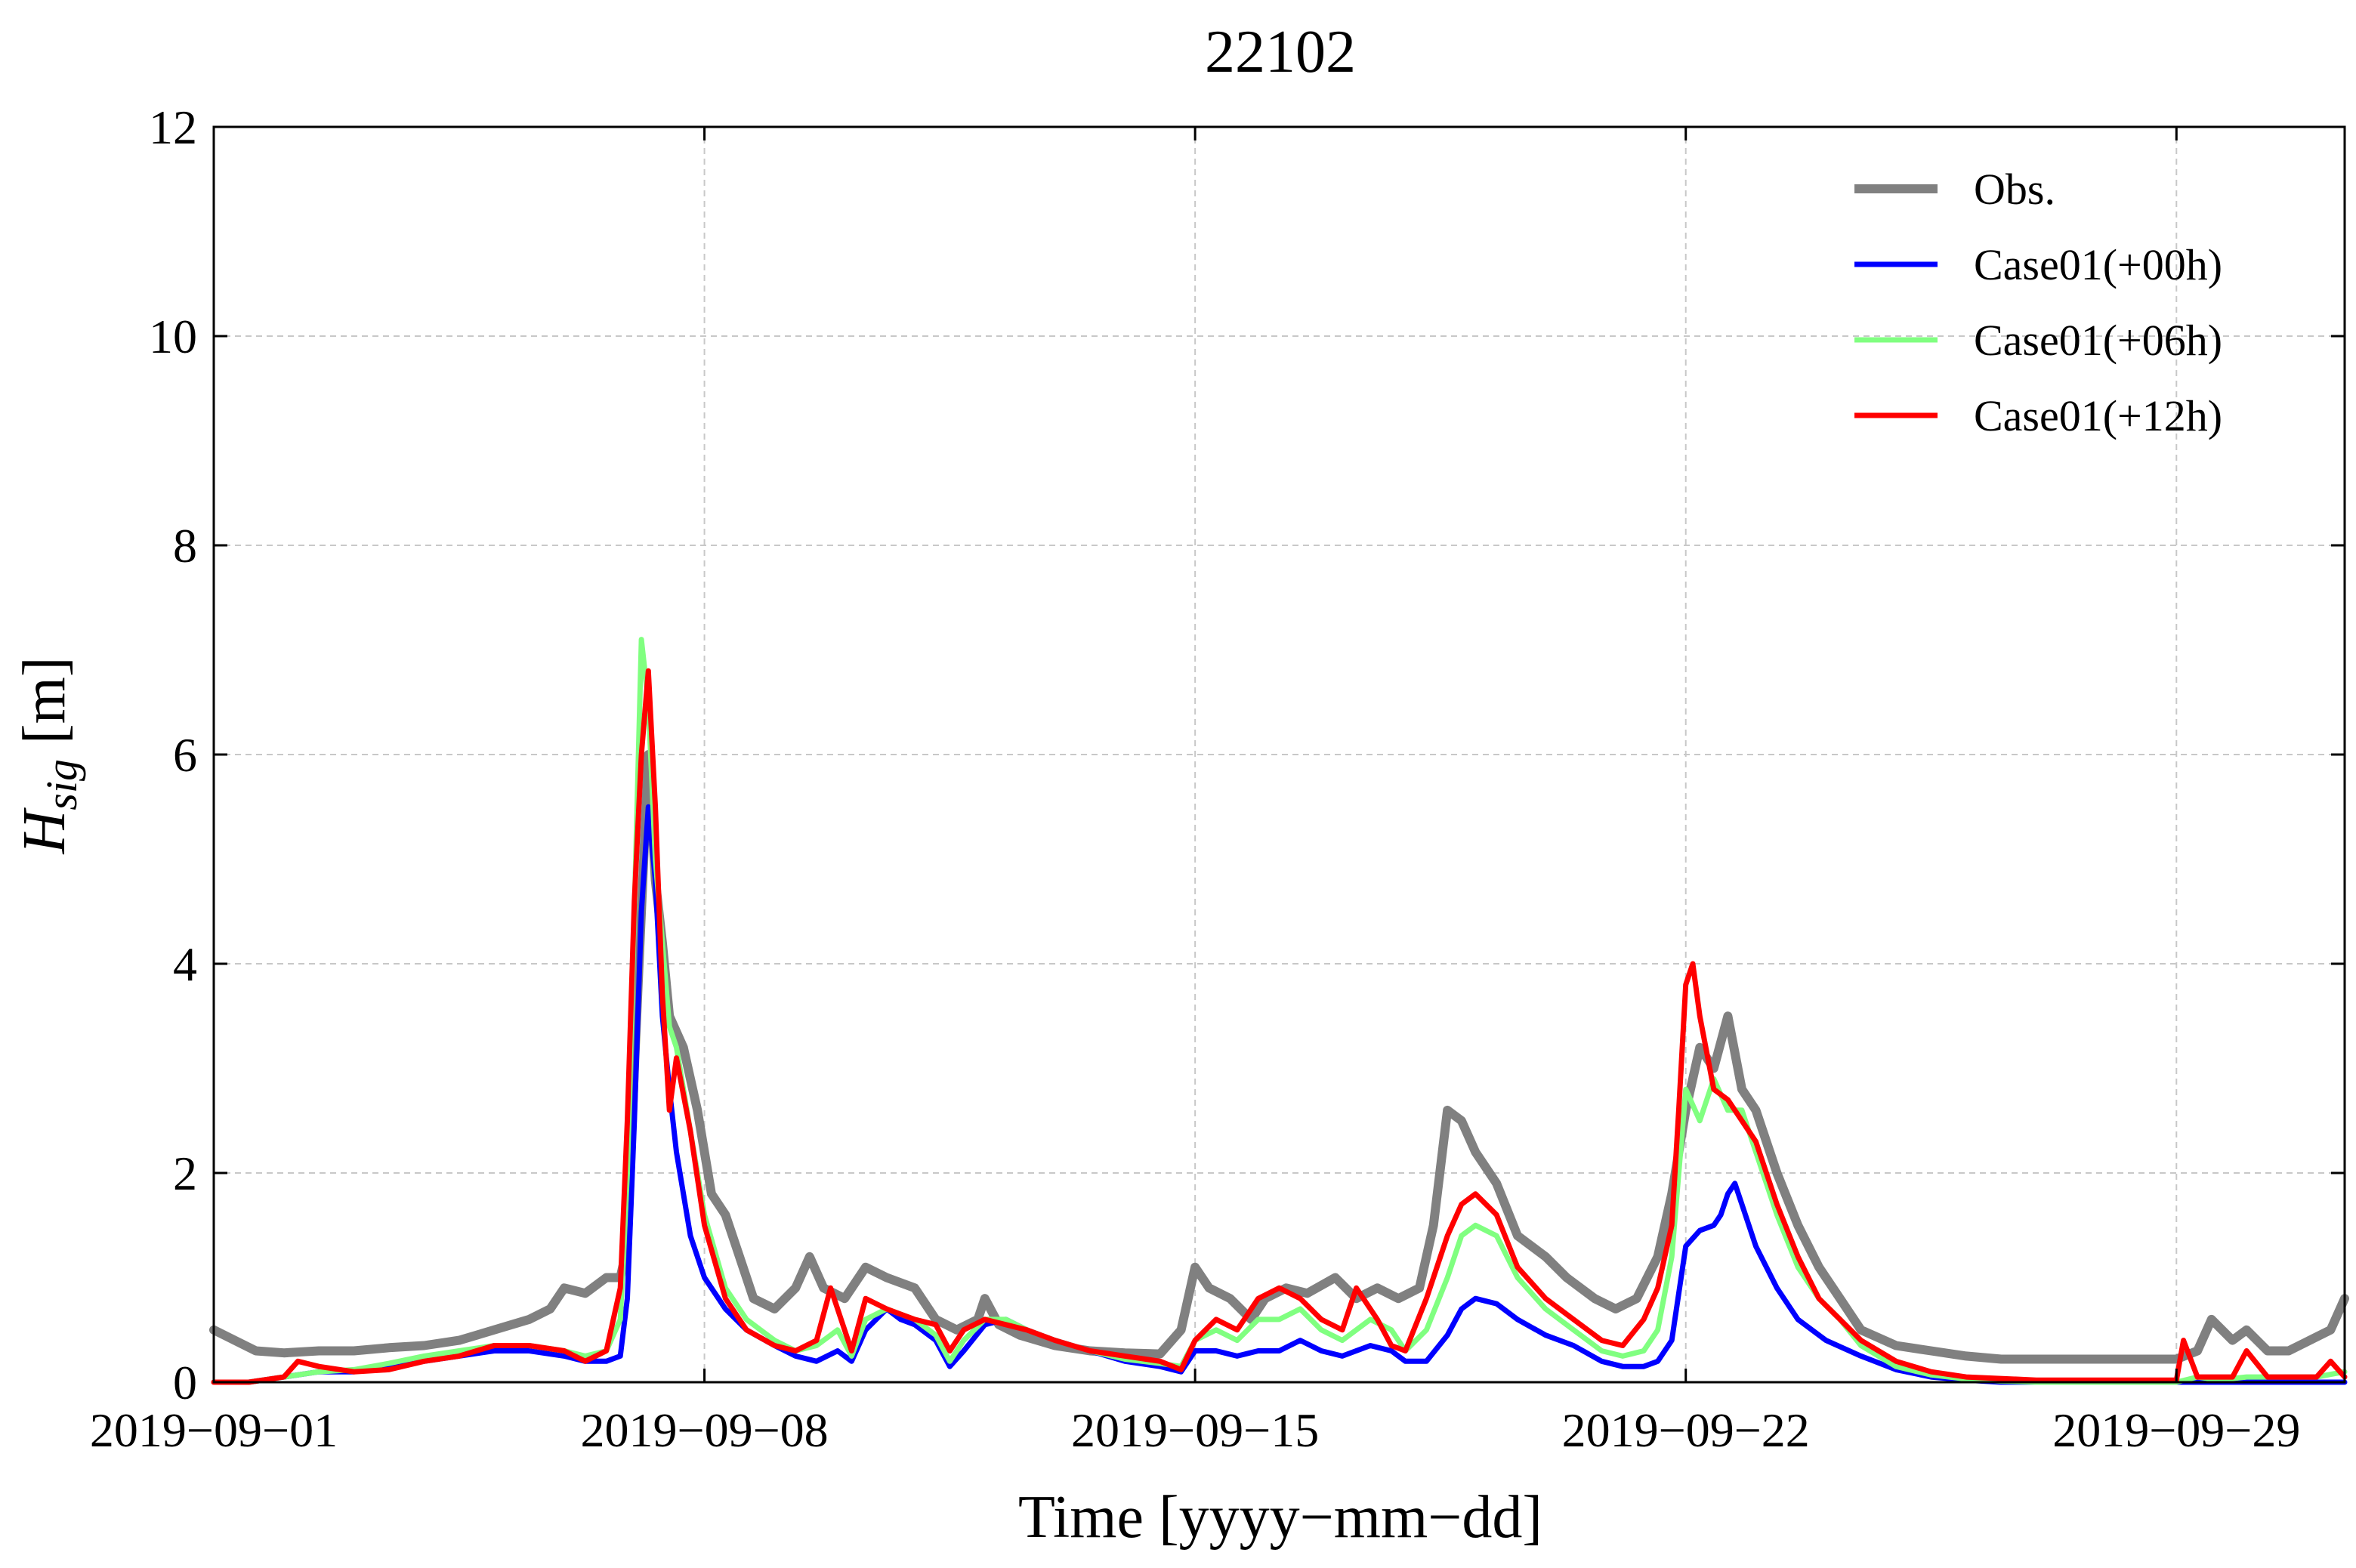 This screenshot has height=1568, width=2356. I want to click on legend-label: Case01(+12h), so click(2098, 415).